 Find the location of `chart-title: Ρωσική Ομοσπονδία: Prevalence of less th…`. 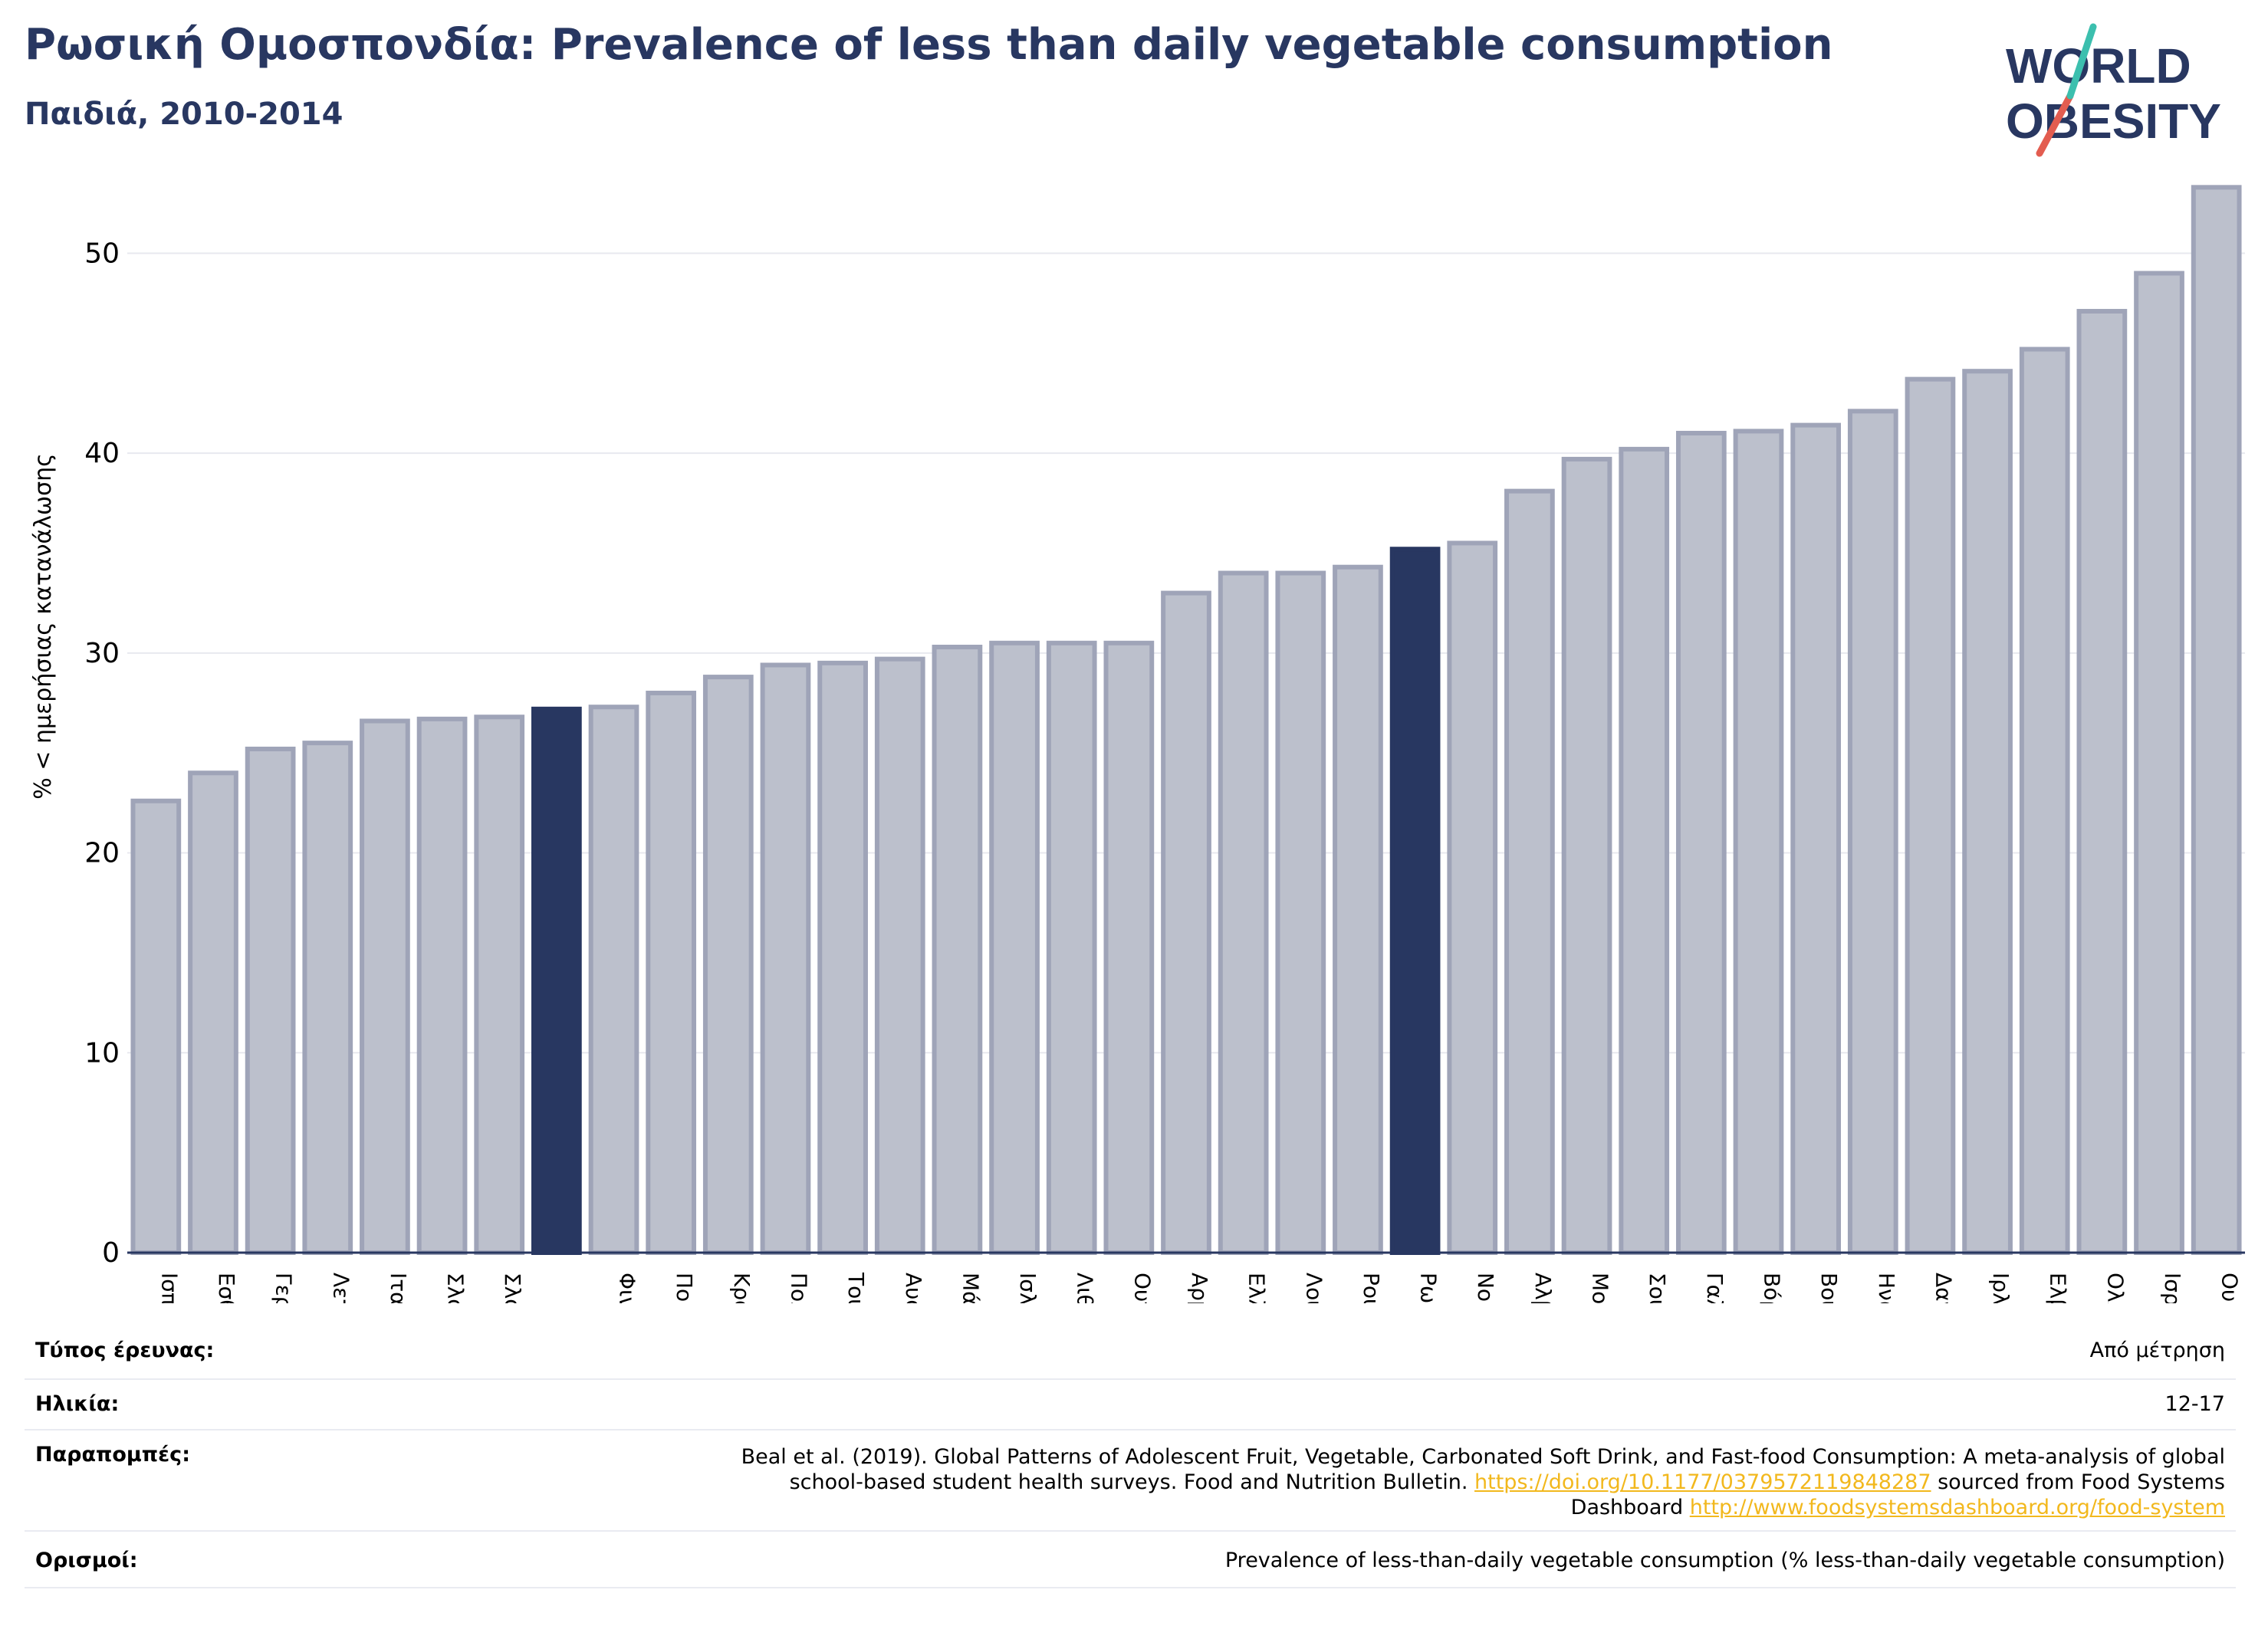

chart-title: Ρωσική Ομοσπονδία: Prevalence of less th… is located at coordinates (929, 45).